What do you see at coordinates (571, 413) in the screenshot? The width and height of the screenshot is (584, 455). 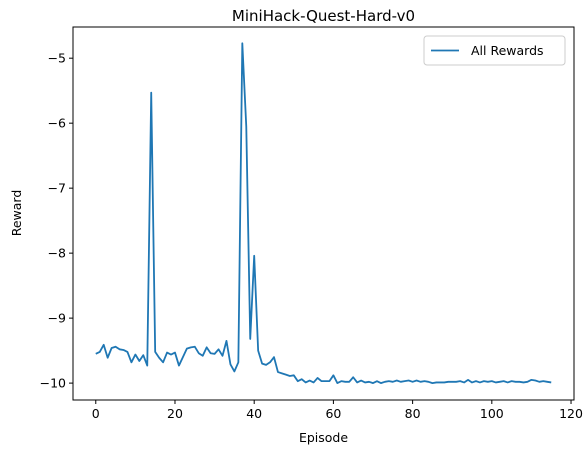 I see `x-tick-label: 120` at bounding box center [571, 413].